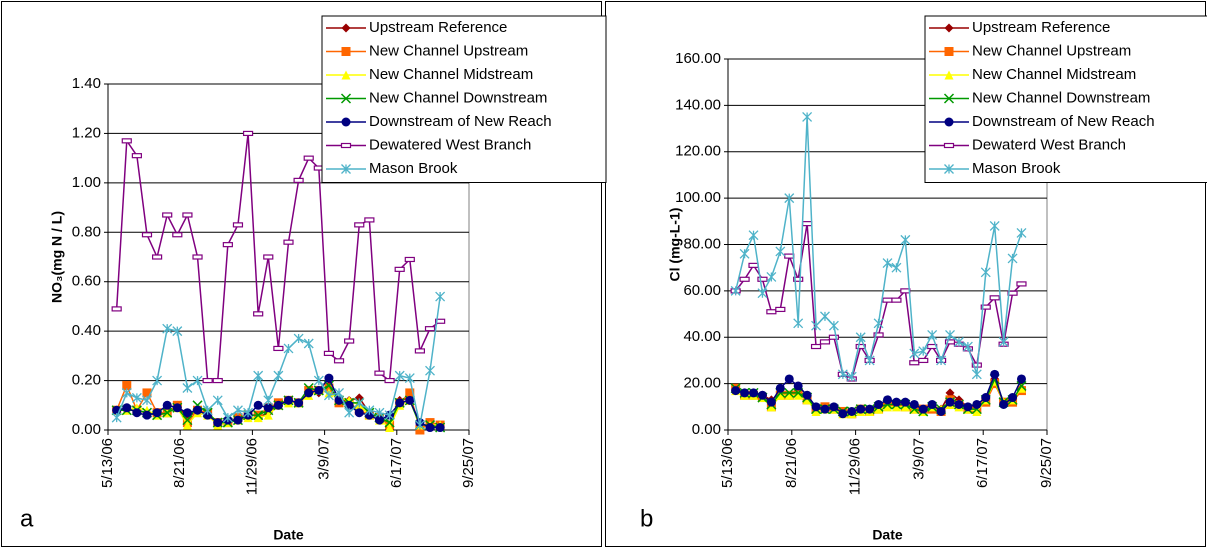  What do you see at coordinates (702, 290) in the screenshot?
I see `y-tick-label: 60.00` at bounding box center [702, 290].